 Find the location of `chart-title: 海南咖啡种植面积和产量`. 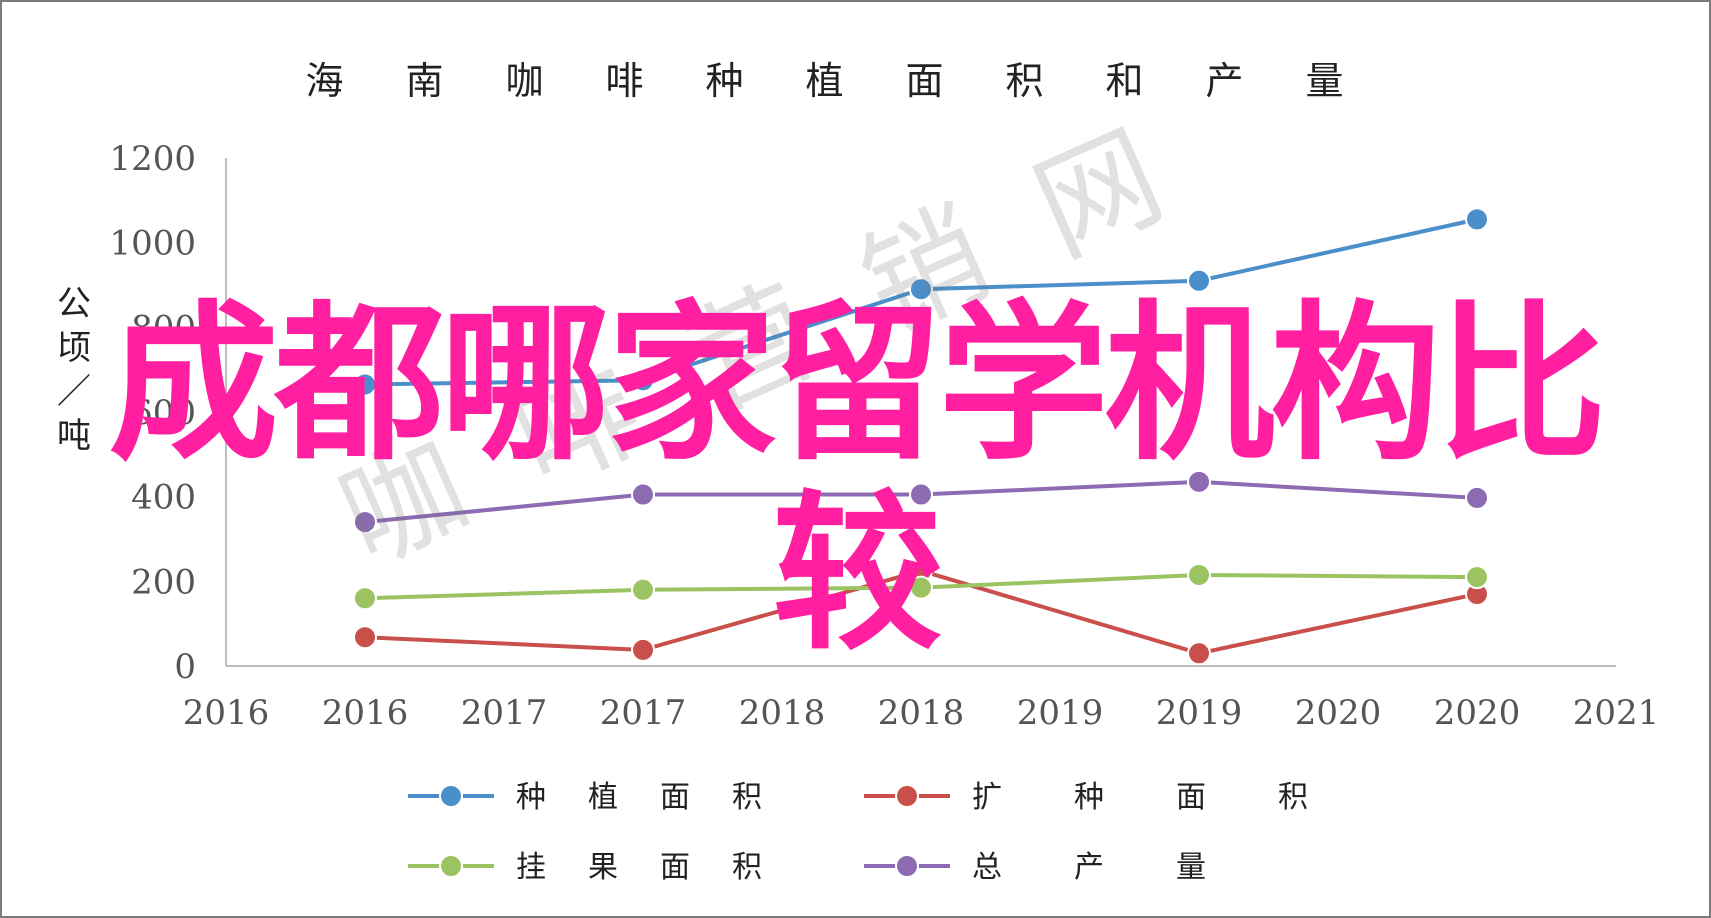

chart-title: 海南咖啡种植面积和产量 is located at coordinates (855, 81).